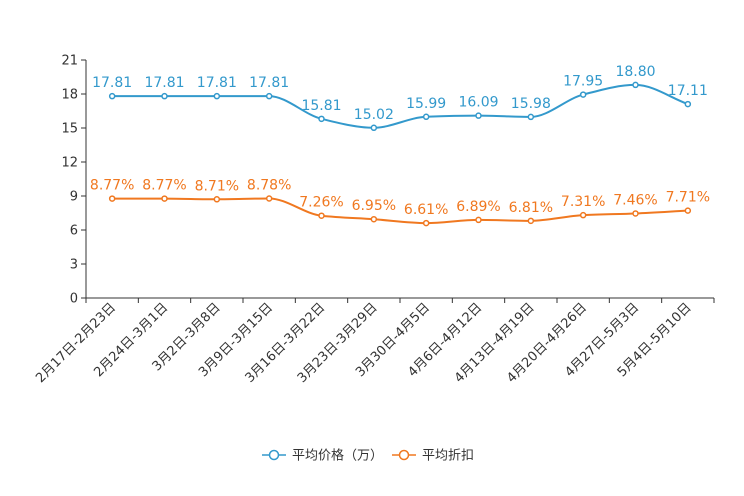 The image size is (744, 496). What do you see at coordinates (635, 72) in the screenshot?
I see `data-label: 18.80` at bounding box center [635, 72].